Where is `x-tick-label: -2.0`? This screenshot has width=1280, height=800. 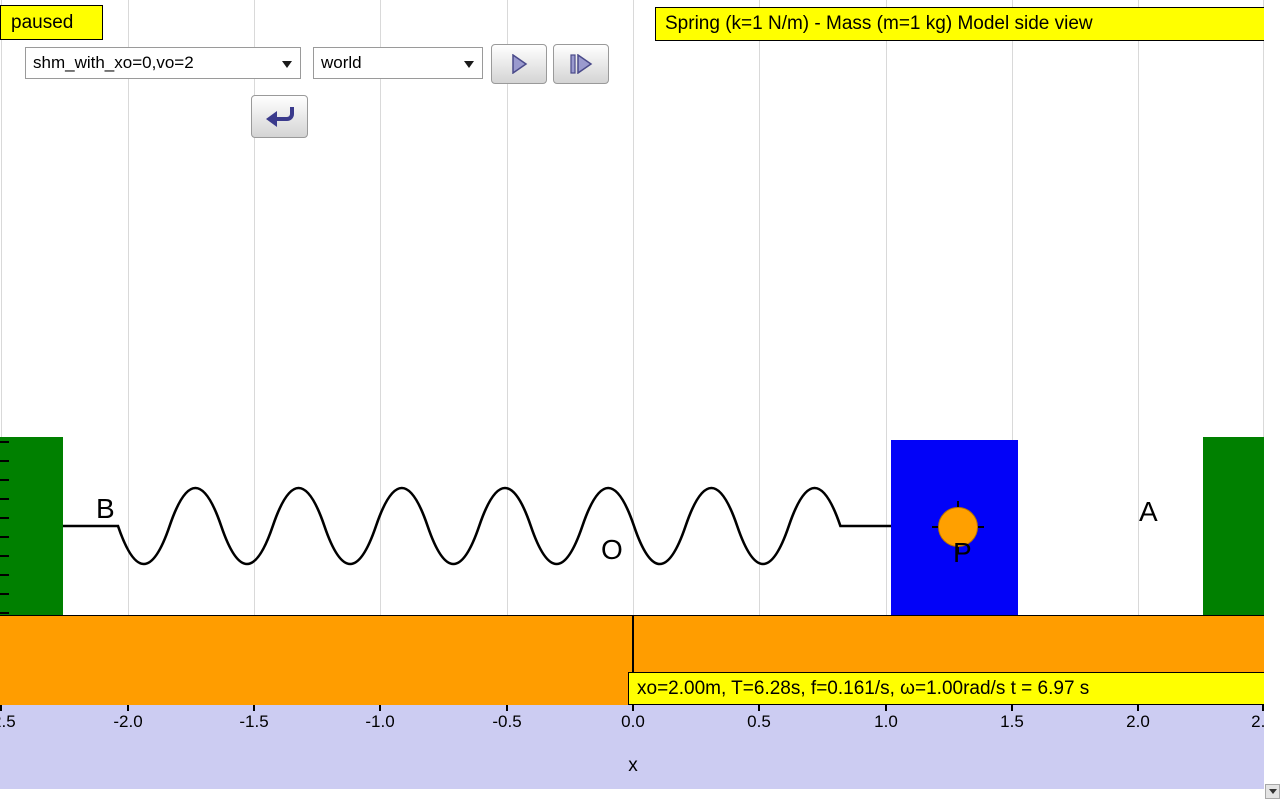
x-tick-label: -2.0 is located at coordinates (128, 721).